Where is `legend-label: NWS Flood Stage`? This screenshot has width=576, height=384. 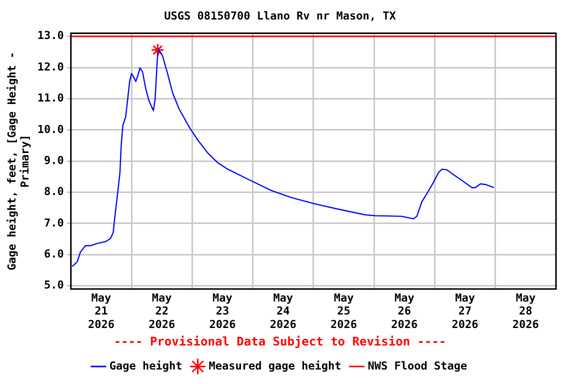 legend-label: NWS Flood Stage is located at coordinates (418, 365).